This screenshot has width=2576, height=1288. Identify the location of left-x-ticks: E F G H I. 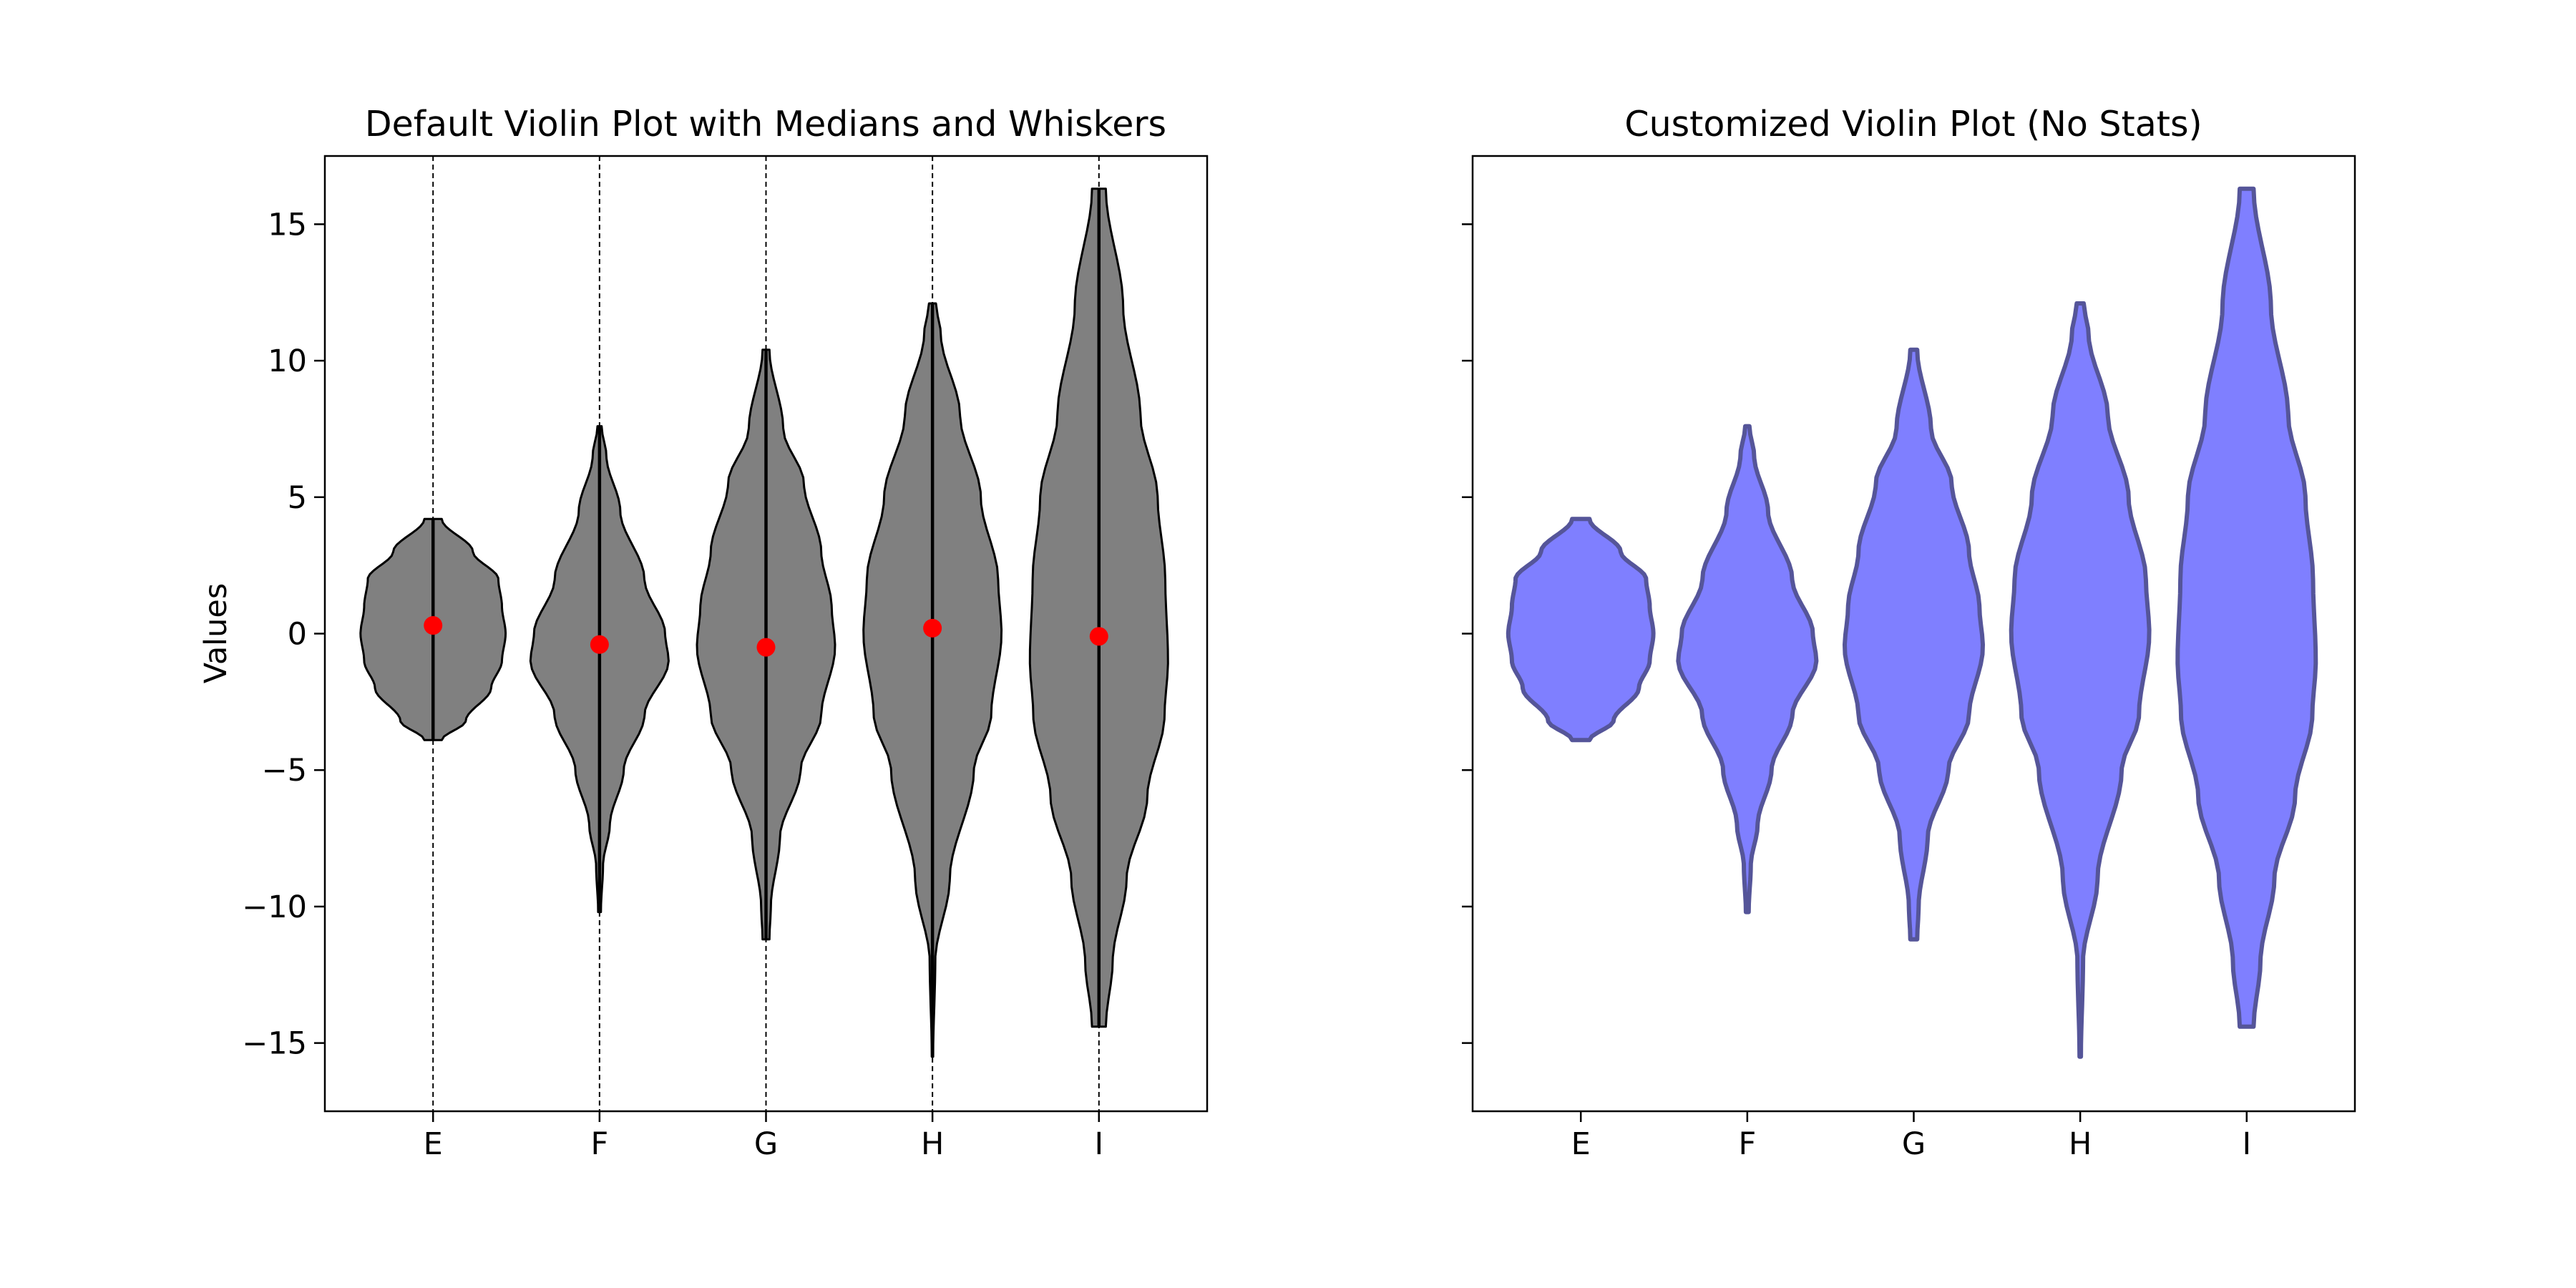
(763, 1136).